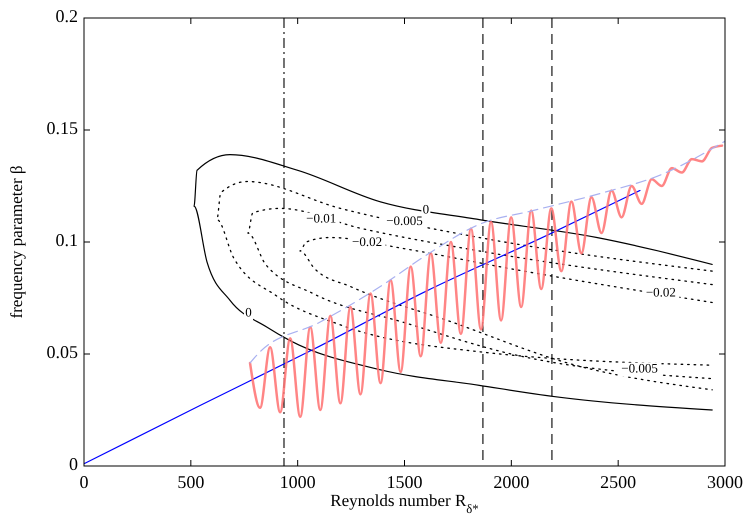 The height and width of the screenshot is (519, 750). Describe the element at coordinates (67, 16) in the screenshot. I see `y-tick-label: 0.2` at that location.